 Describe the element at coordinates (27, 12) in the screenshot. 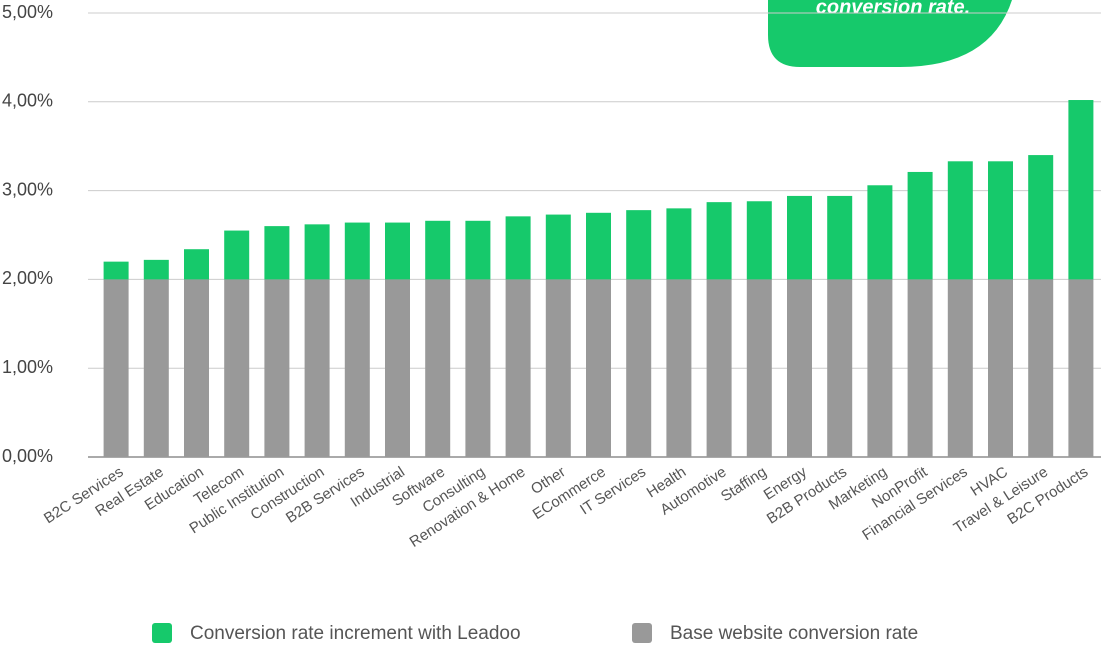

I see `y-tick-label: 5,00%` at that location.